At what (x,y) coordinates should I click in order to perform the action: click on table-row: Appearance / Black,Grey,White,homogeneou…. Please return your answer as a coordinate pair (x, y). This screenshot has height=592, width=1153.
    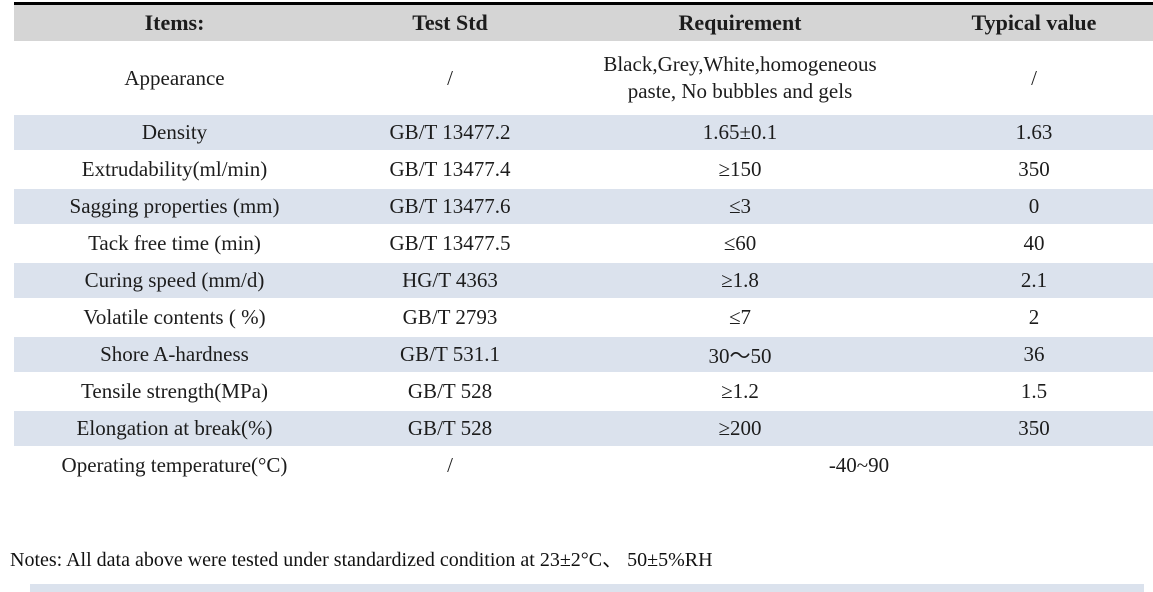
    Looking at the image, I should click on (583, 78).